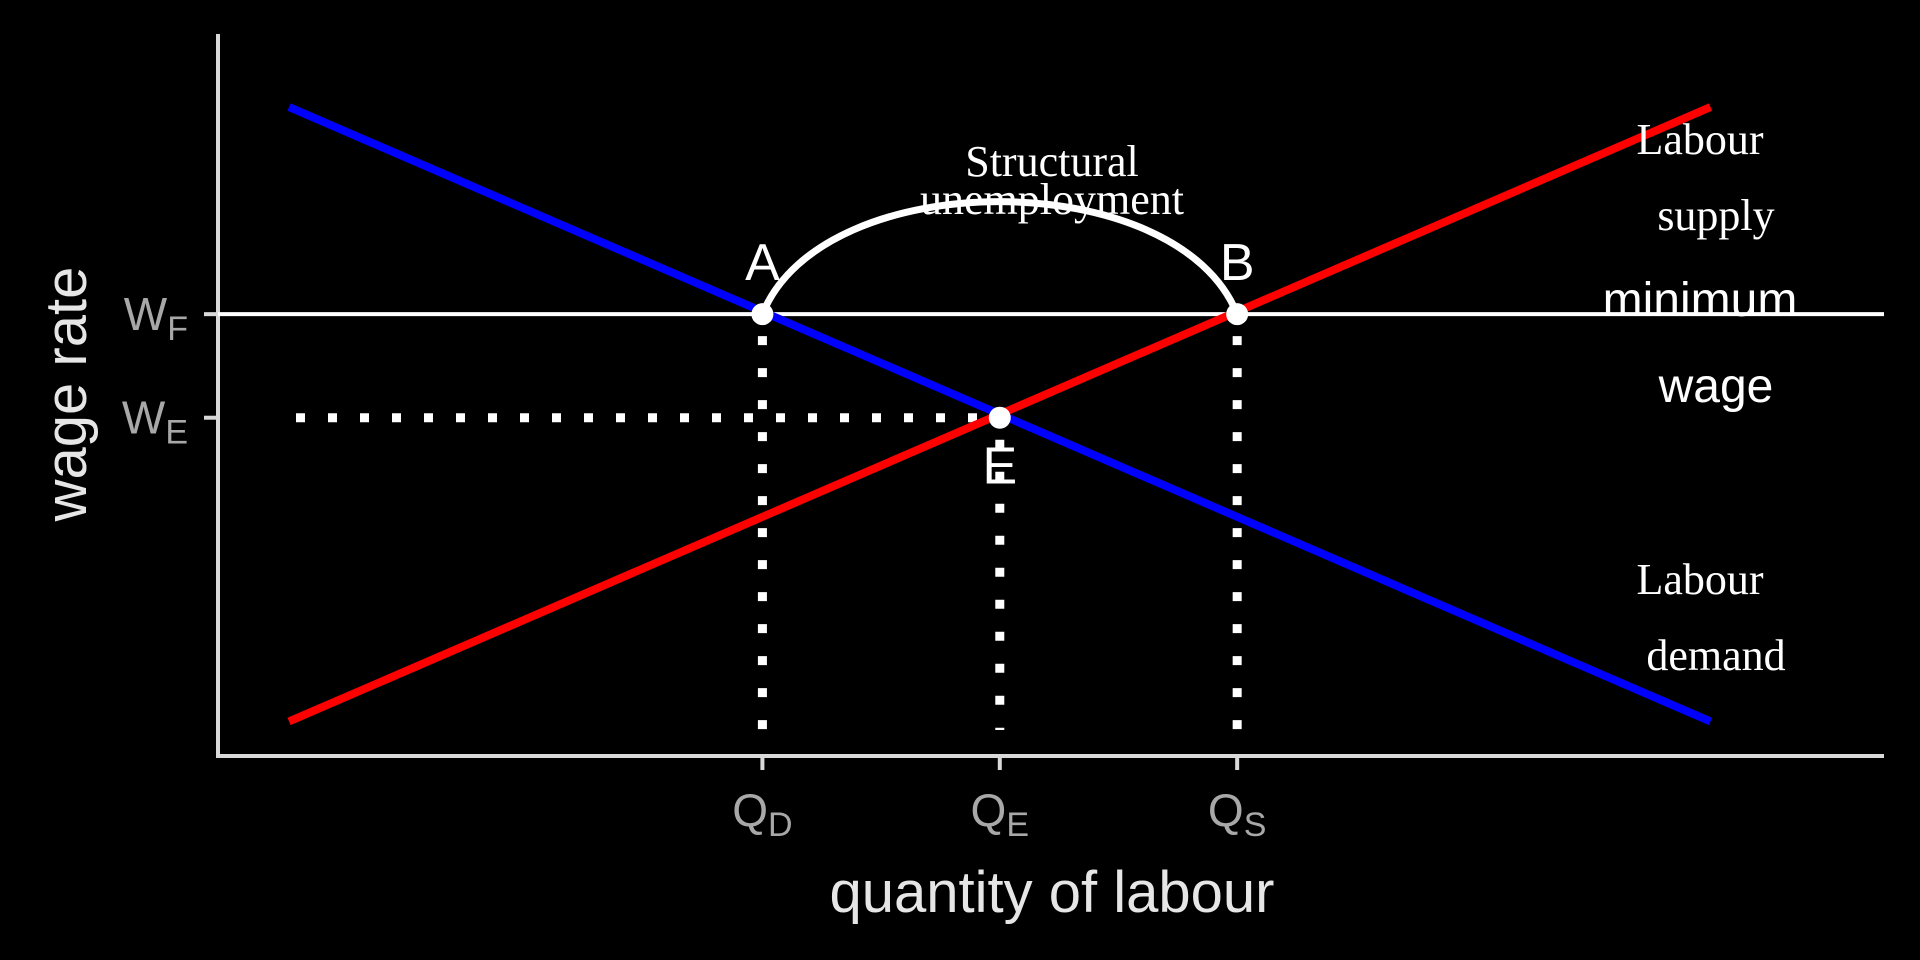 The height and width of the screenshot is (960, 1920). I want to click on point-label-a: A, so click(762, 263).